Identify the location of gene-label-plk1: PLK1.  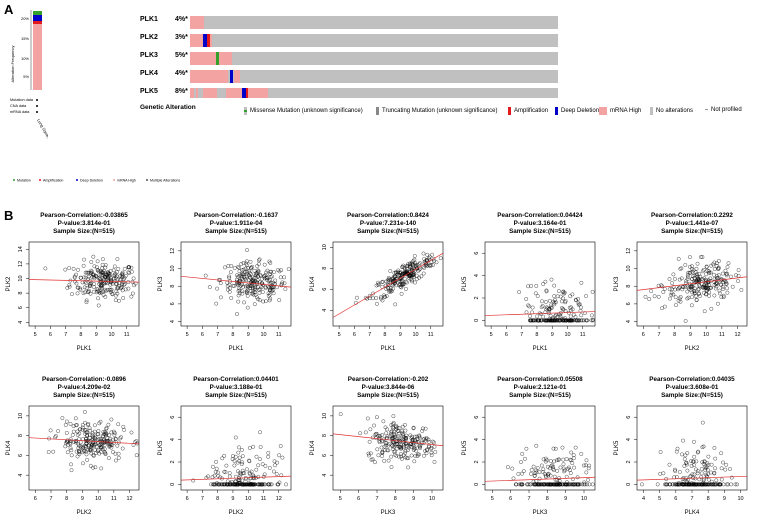
(149, 19).